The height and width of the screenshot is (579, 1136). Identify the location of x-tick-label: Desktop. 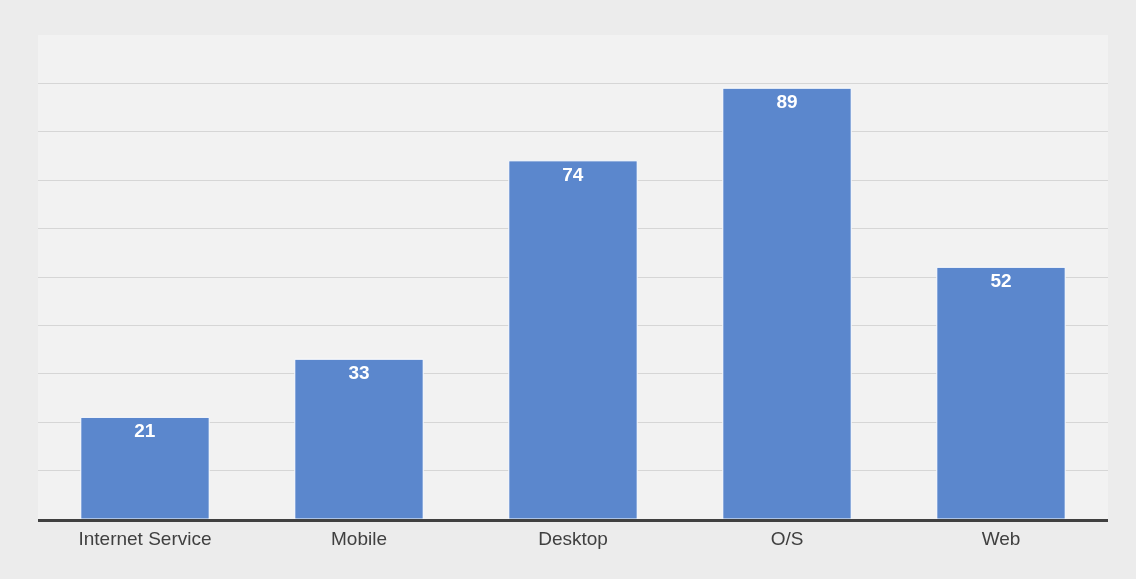
(573, 538).